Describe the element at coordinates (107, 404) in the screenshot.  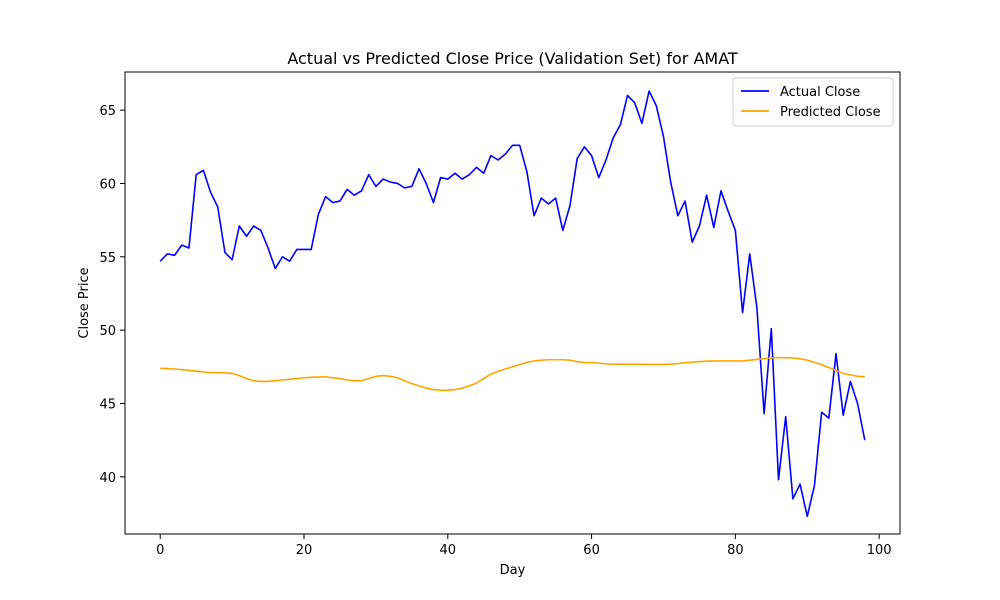
I see `y-tick-label: 45` at that location.